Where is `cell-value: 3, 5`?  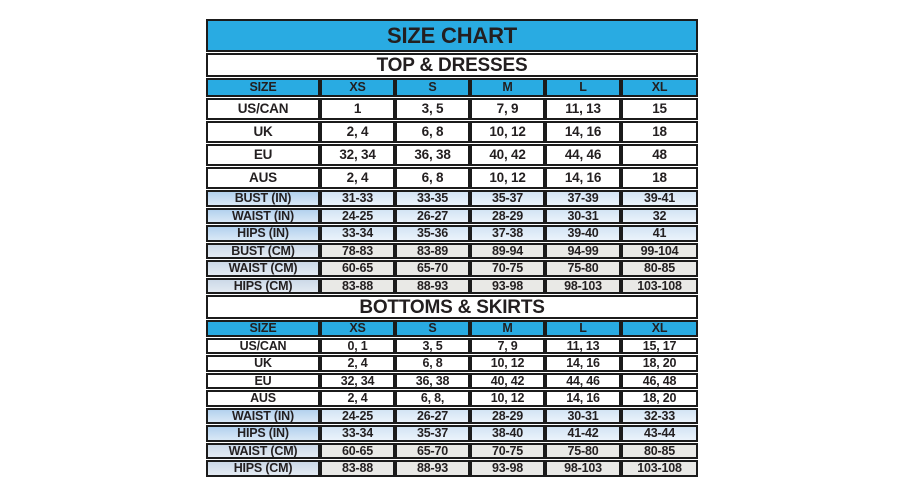
cell-value: 3, 5 is located at coordinates (432, 345).